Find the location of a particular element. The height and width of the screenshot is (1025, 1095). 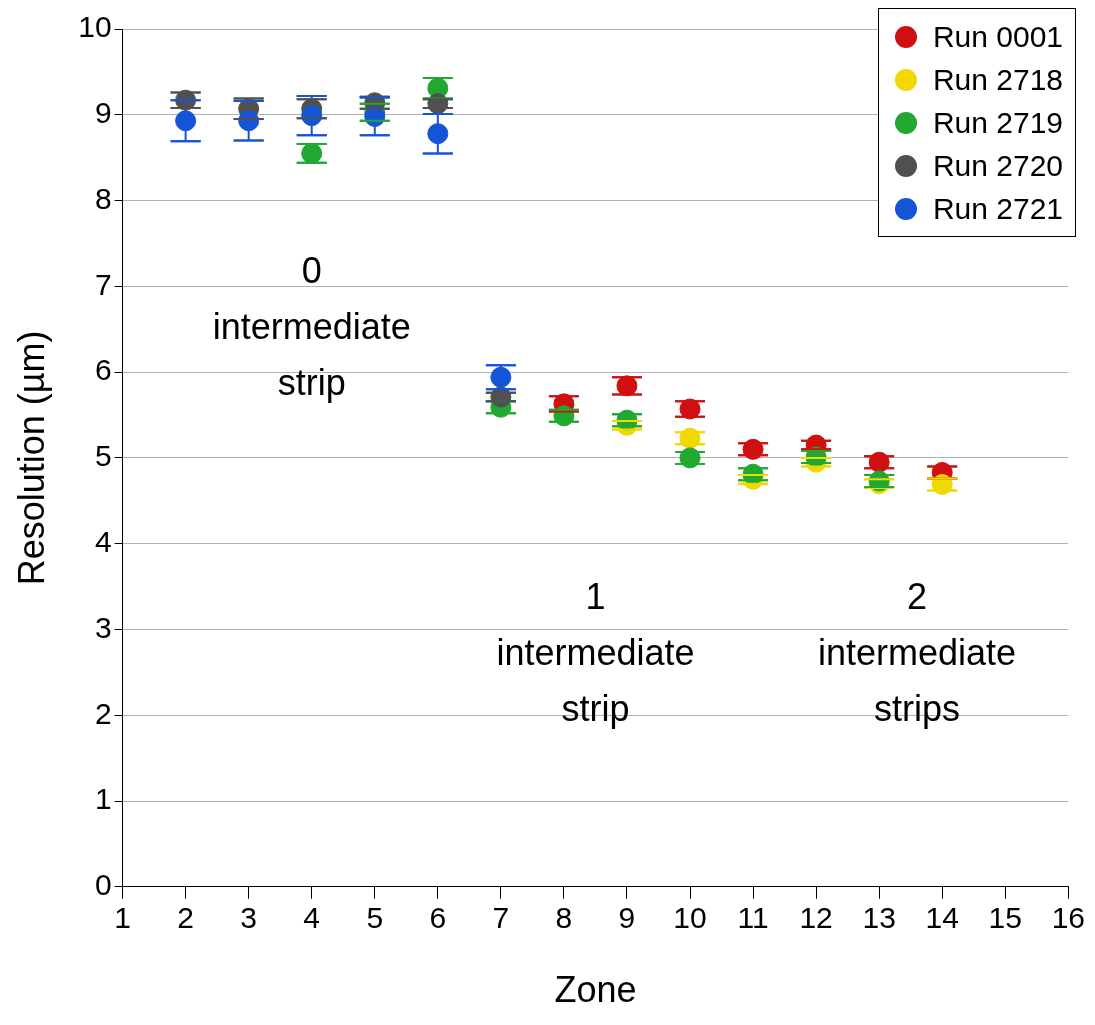

legend-label: Run 0001 is located at coordinates (997, 36).